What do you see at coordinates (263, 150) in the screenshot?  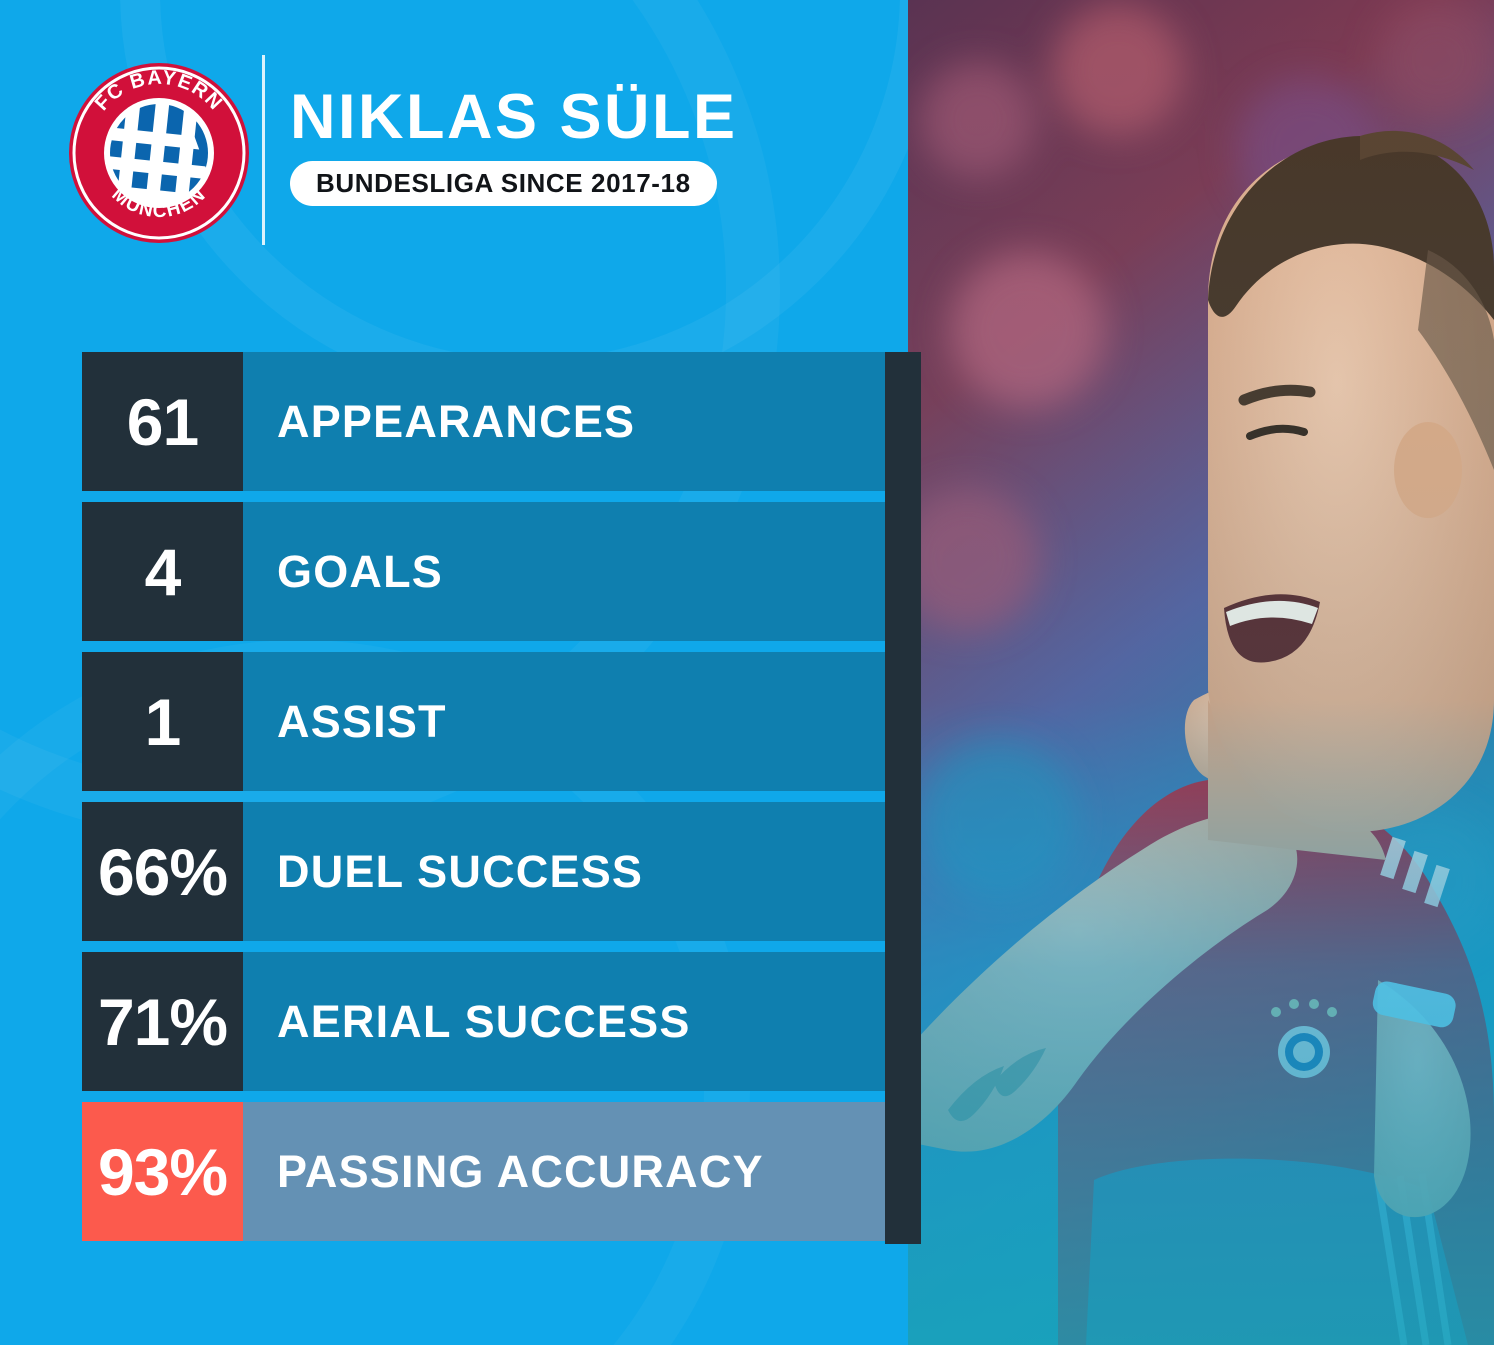 I see `header-divider` at bounding box center [263, 150].